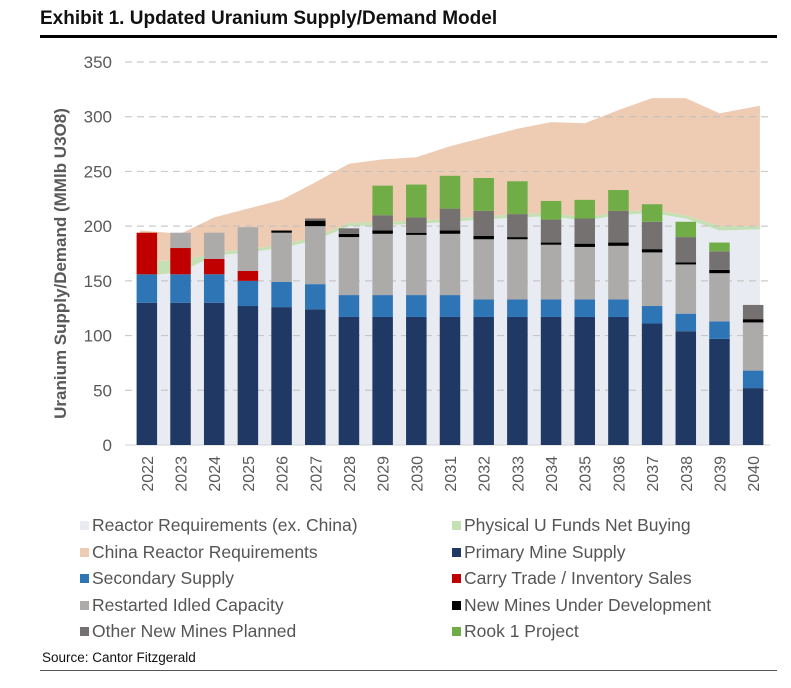 This screenshot has height=688, width=791. I want to click on x-tick-label: 2036, so click(619, 474).